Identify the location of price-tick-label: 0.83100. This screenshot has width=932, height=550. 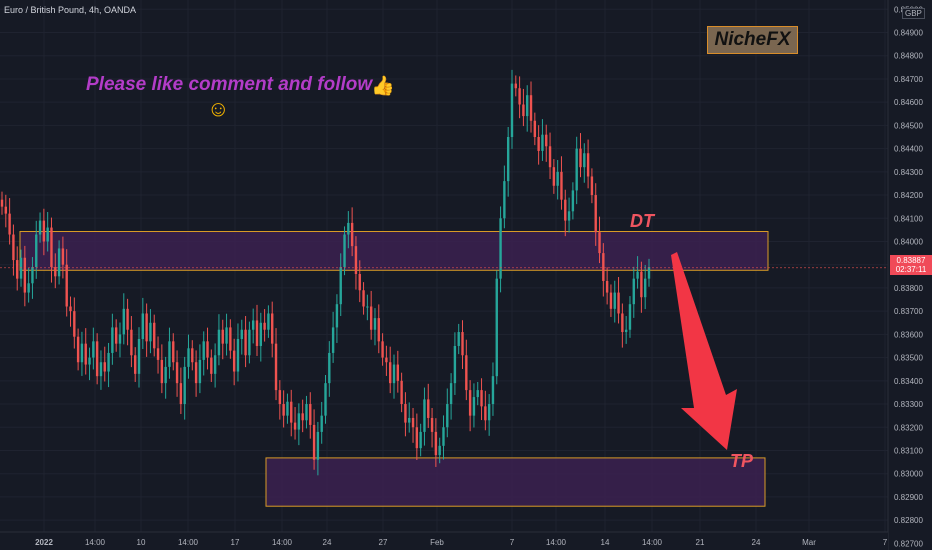
(908, 450).